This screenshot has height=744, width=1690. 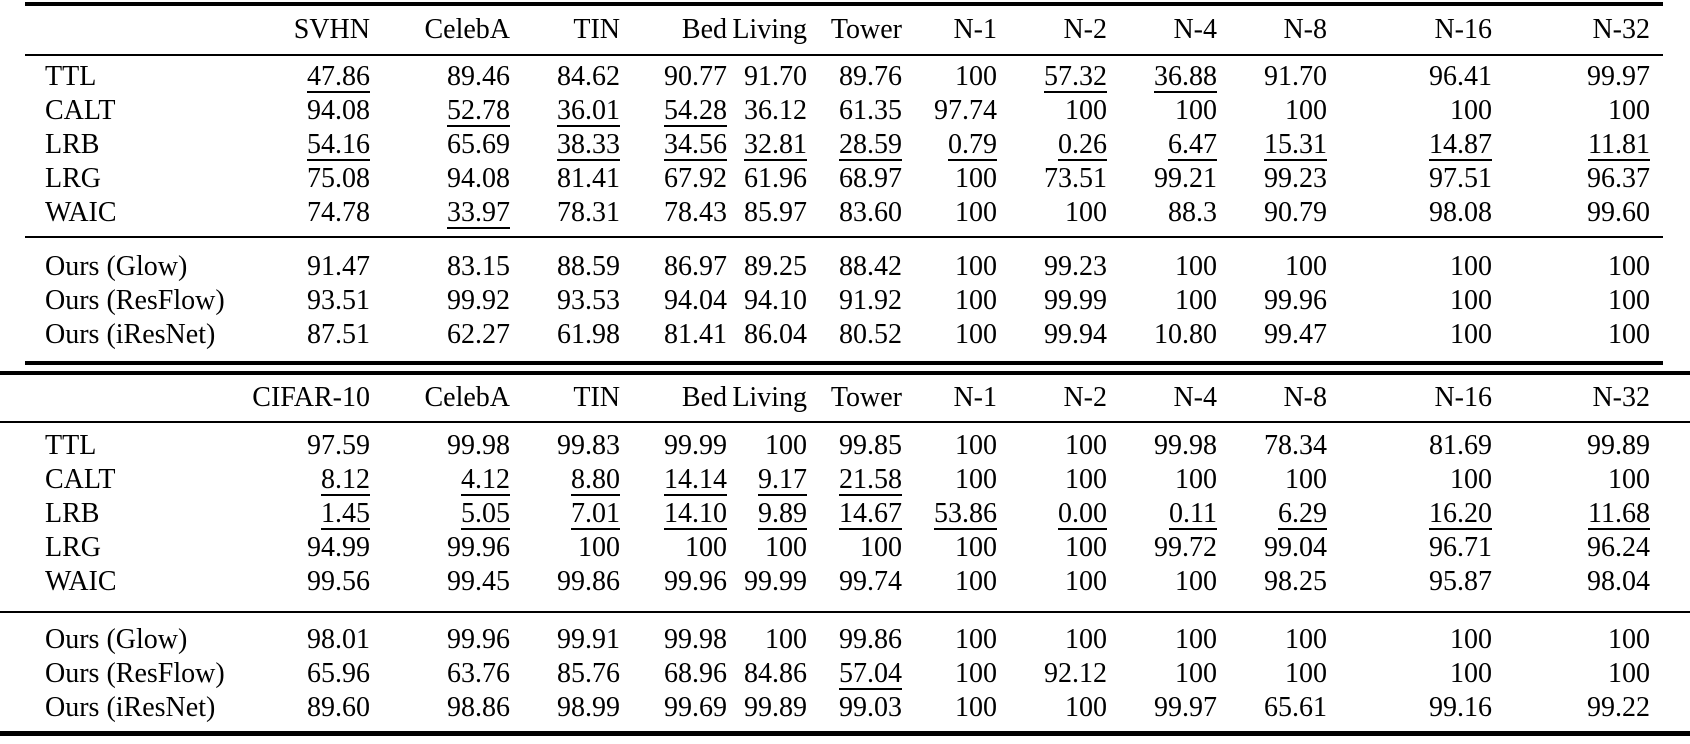 I want to click on cell-value: 81.69, so click(x=1460, y=445).